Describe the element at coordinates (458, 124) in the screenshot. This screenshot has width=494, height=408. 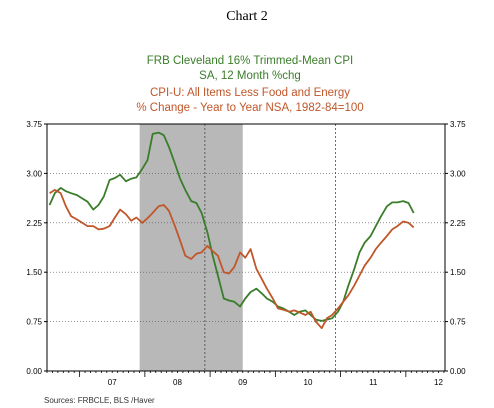
I see `y-tick-label-right-5: 3.75` at that location.